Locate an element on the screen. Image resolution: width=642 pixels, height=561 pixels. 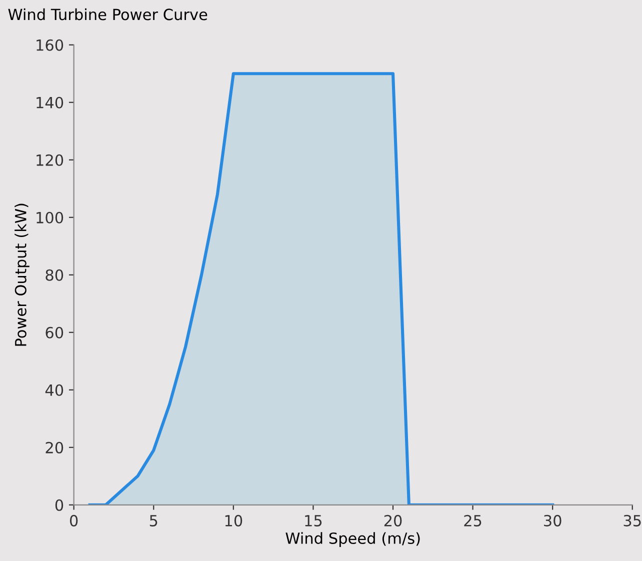
y-tick-label: 0 is located at coordinates (59, 505).